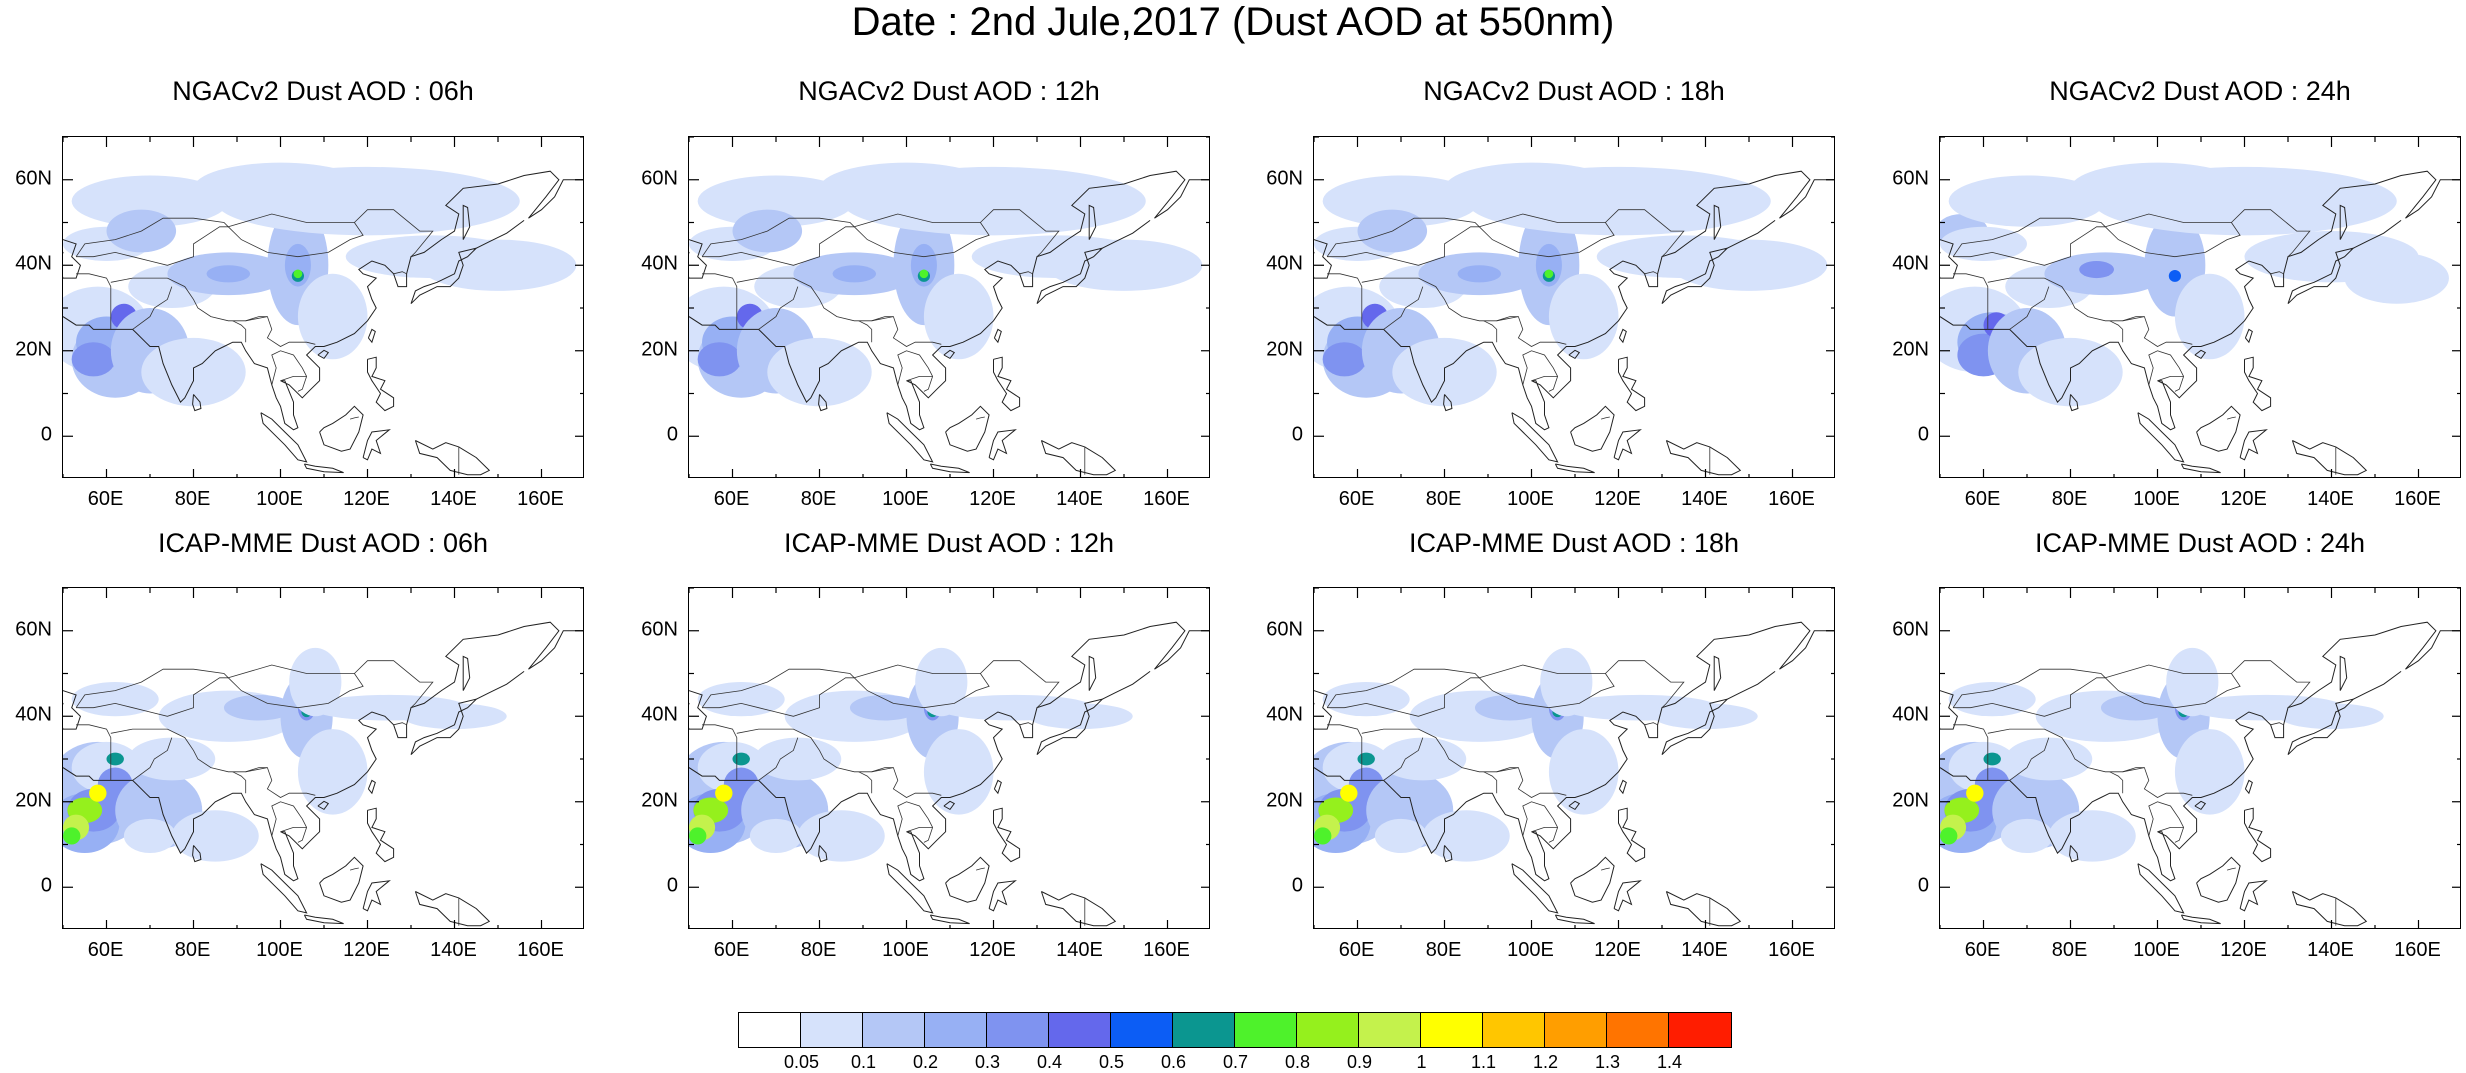  What do you see at coordinates (1574, 91) in the screenshot?
I see `panel-title: NGACv2 Dust AOD : 18h` at bounding box center [1574, 91].